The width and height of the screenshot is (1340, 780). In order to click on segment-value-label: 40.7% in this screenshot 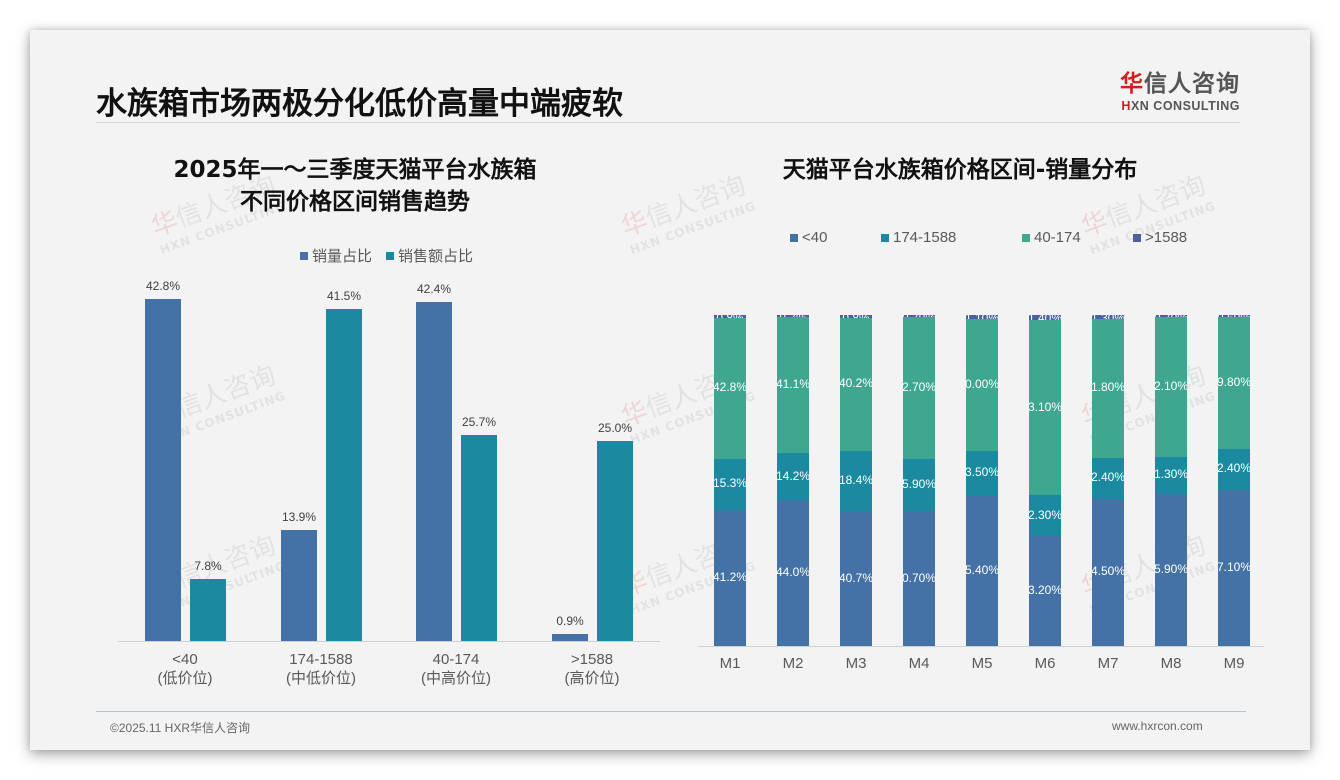, I will do `click(856, 577)`.